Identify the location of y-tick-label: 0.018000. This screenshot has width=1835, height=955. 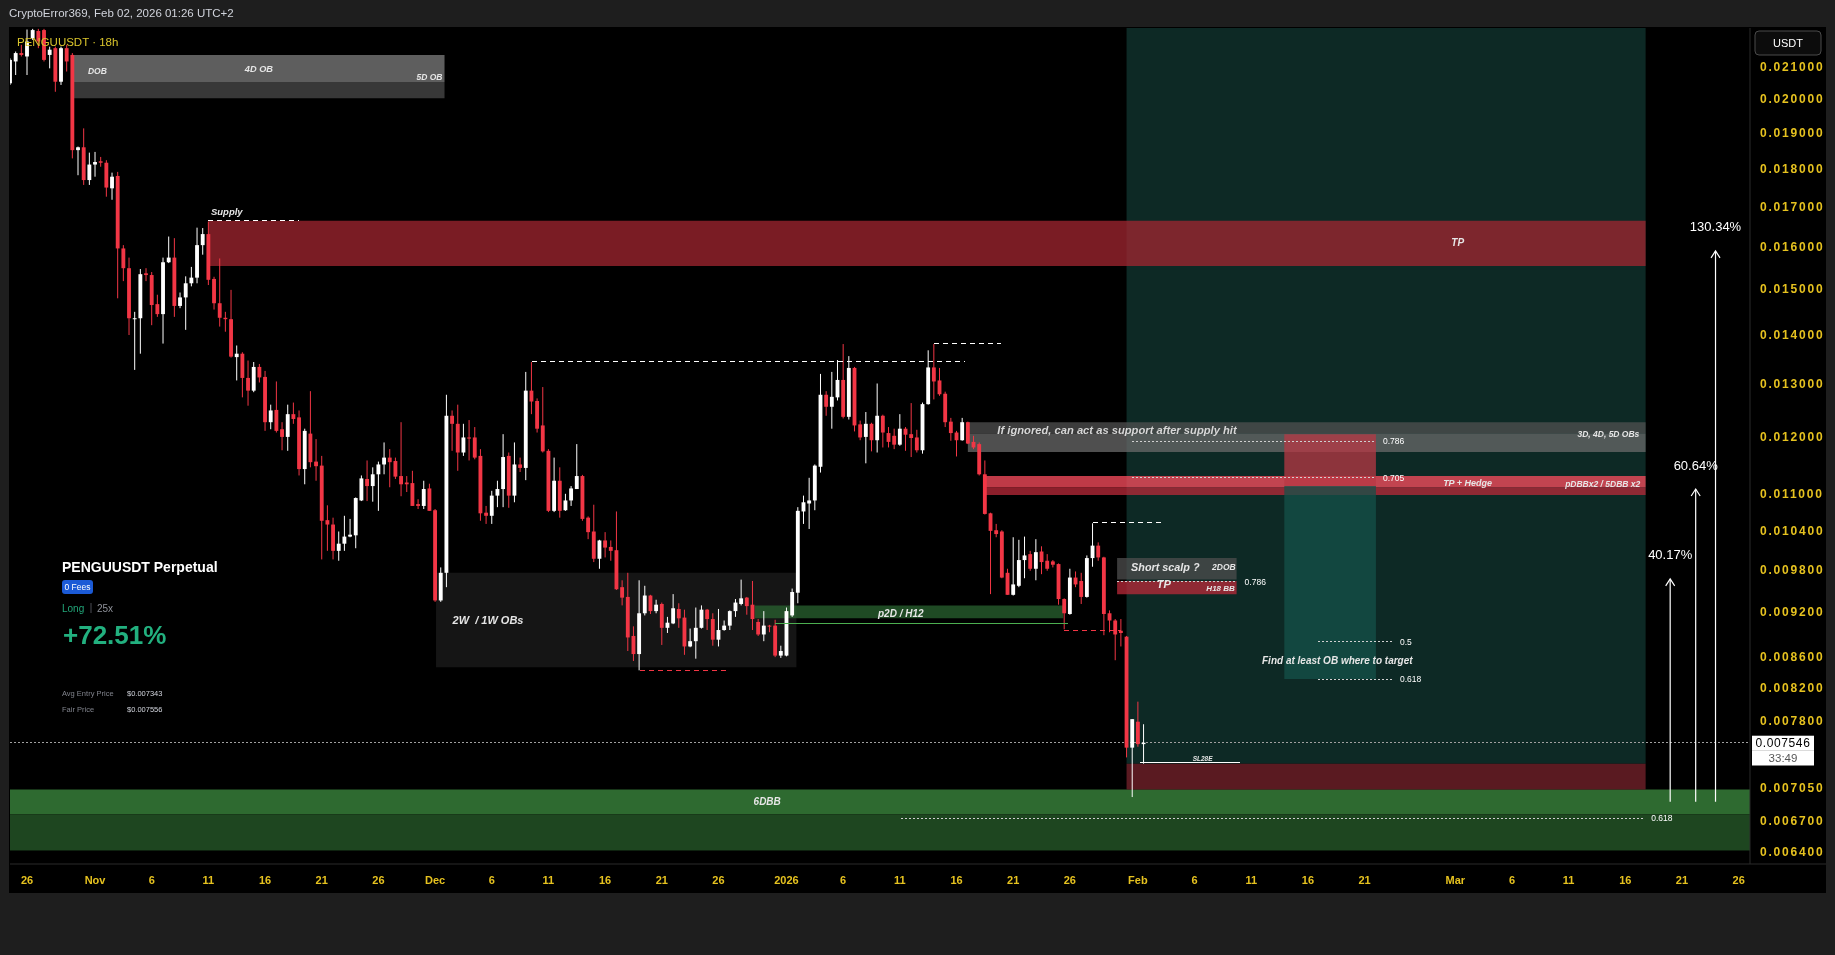
(1792, 168).